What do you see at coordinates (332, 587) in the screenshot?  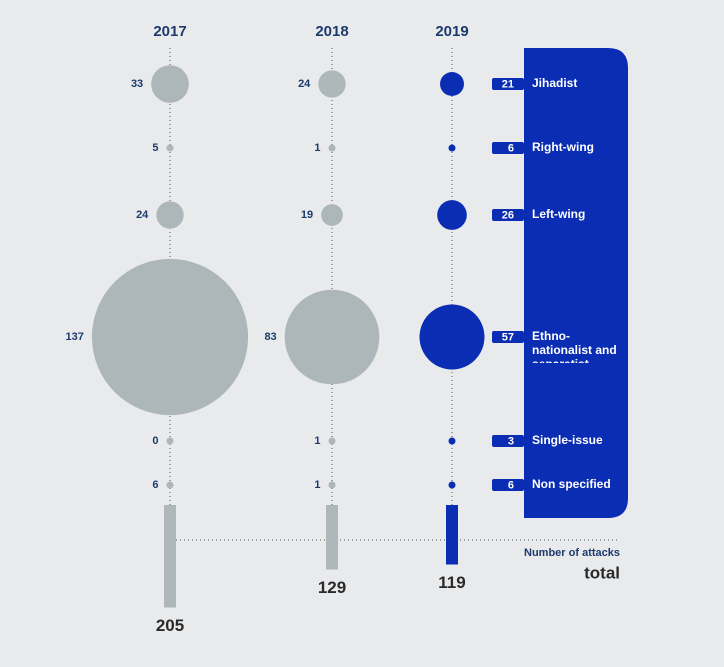 I see `total-value: 129` at bounding box center [332, 587].